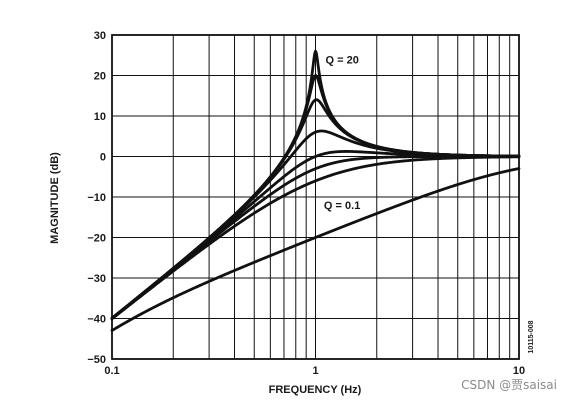  I want to click on y-tick-labels: 30 20 10 0 −10 −20 −30 −40 −50, so click(96, 198).